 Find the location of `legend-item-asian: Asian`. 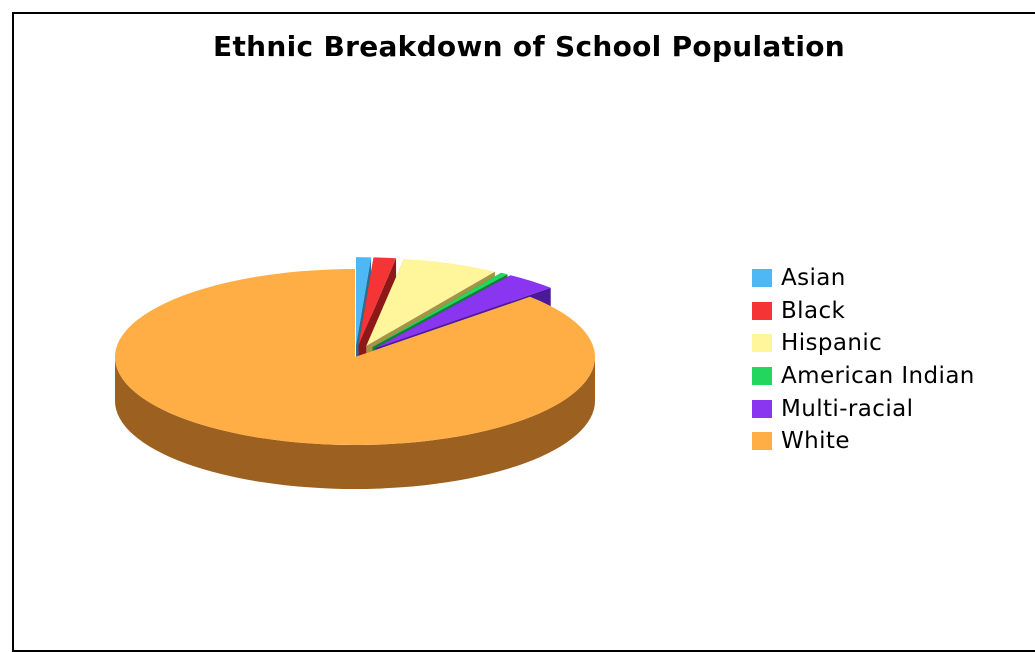

legend-item-asian: Asian is located at coordinates (863, 278).